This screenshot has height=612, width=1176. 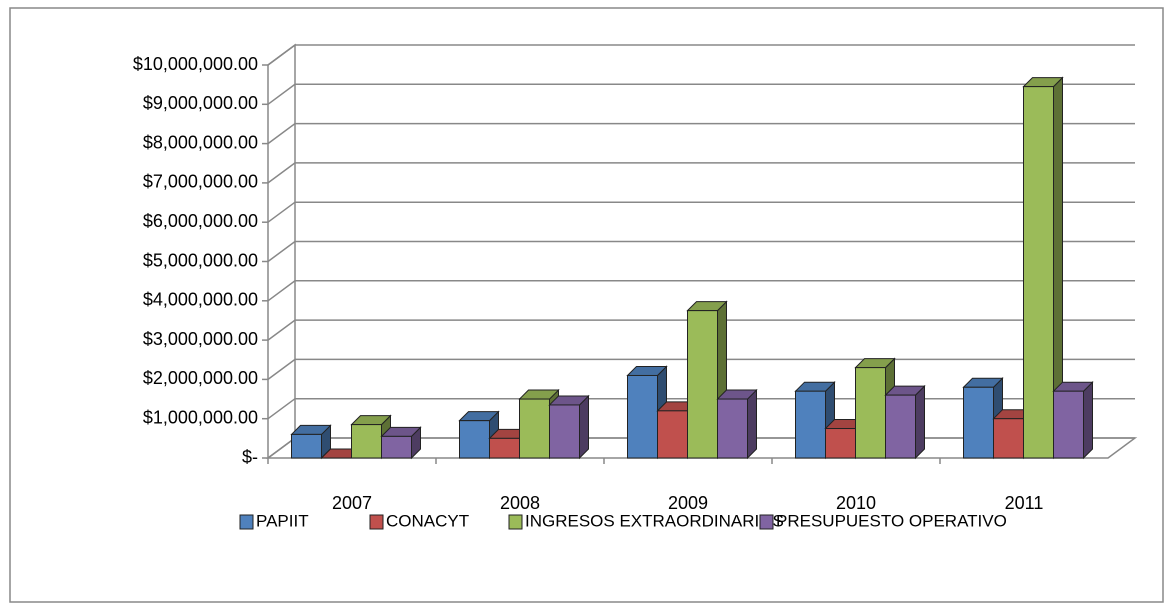 I want to click on legend-label: CONACYT, so click(x=427, y=520).